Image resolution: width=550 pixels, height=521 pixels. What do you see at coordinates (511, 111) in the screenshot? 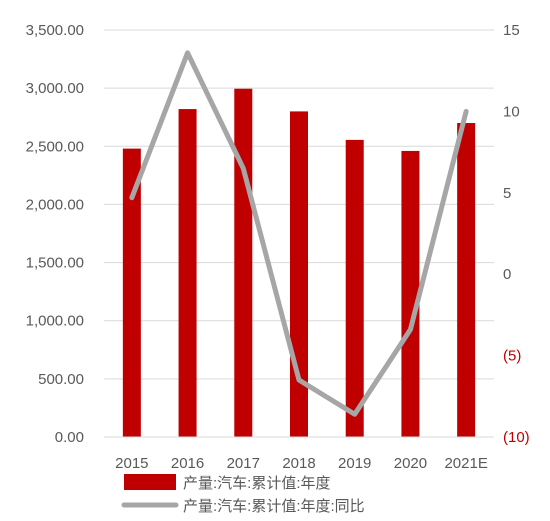
I see `right-tick-label: 10` at bounding box center [511, 111].